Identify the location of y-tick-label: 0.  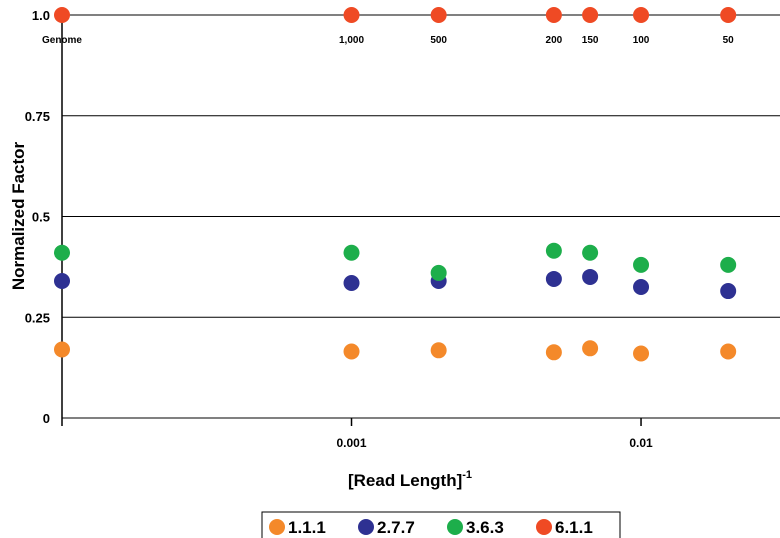
(46, 418).